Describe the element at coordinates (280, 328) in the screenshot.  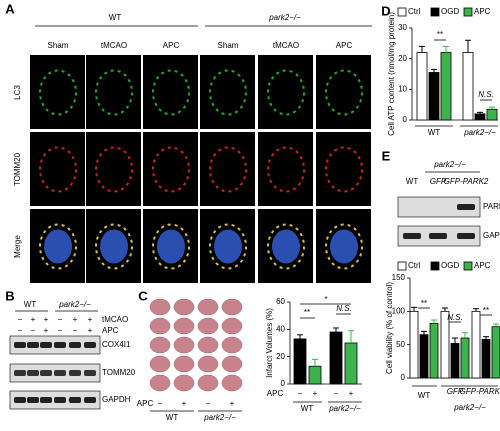
I see `y-tick-label: 40` at that location.